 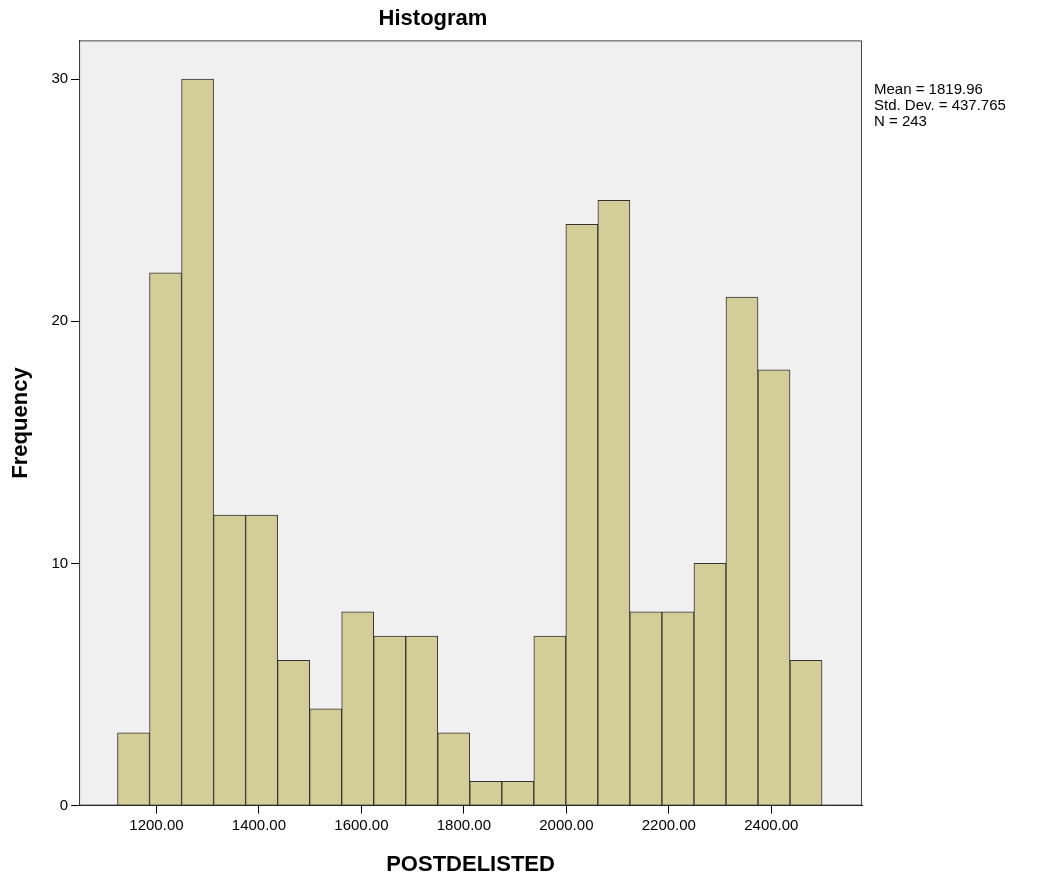 What do you see at coordinates (361, 824) in the screenshot?
I see `x-tick-label: 1600.00` at bounding box center [361, 824].